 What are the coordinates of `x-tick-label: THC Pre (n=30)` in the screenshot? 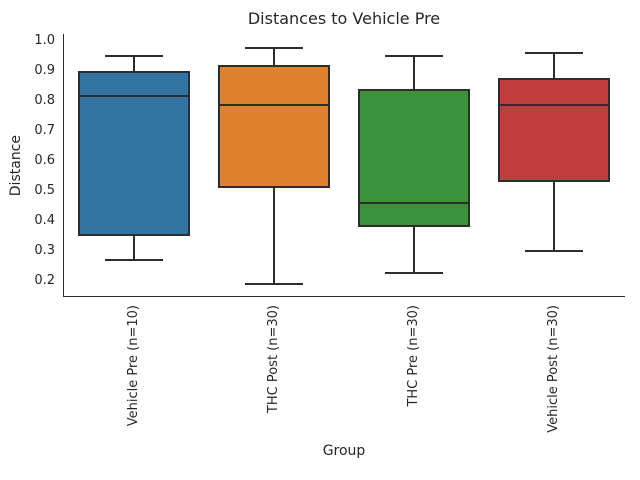 It's located at (413, 356).